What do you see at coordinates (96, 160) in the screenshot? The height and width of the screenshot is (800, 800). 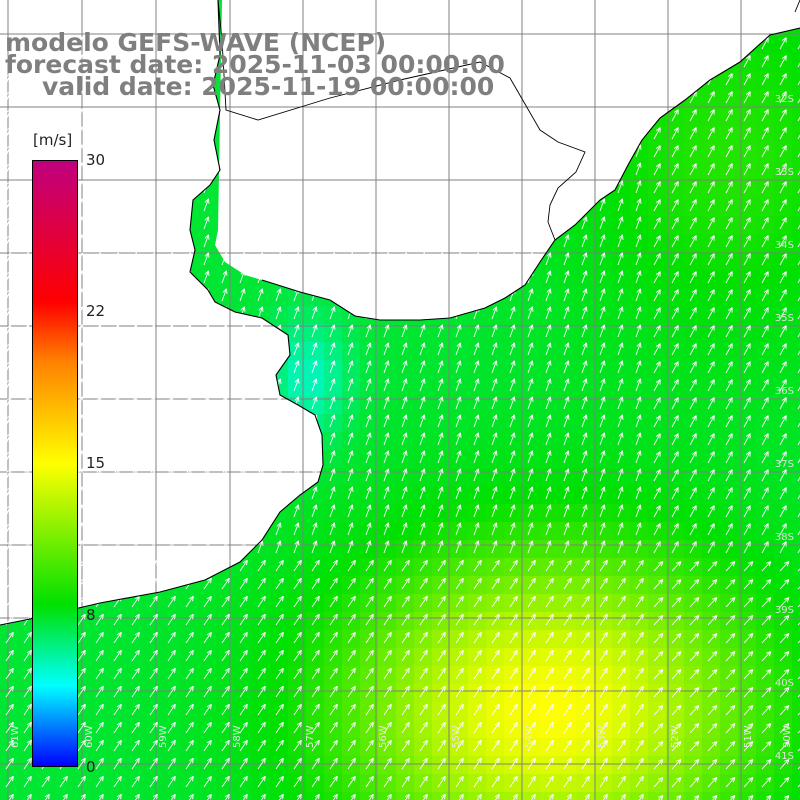 I see `colorbar-tick-30: 30` at bounding box center [96, 160].